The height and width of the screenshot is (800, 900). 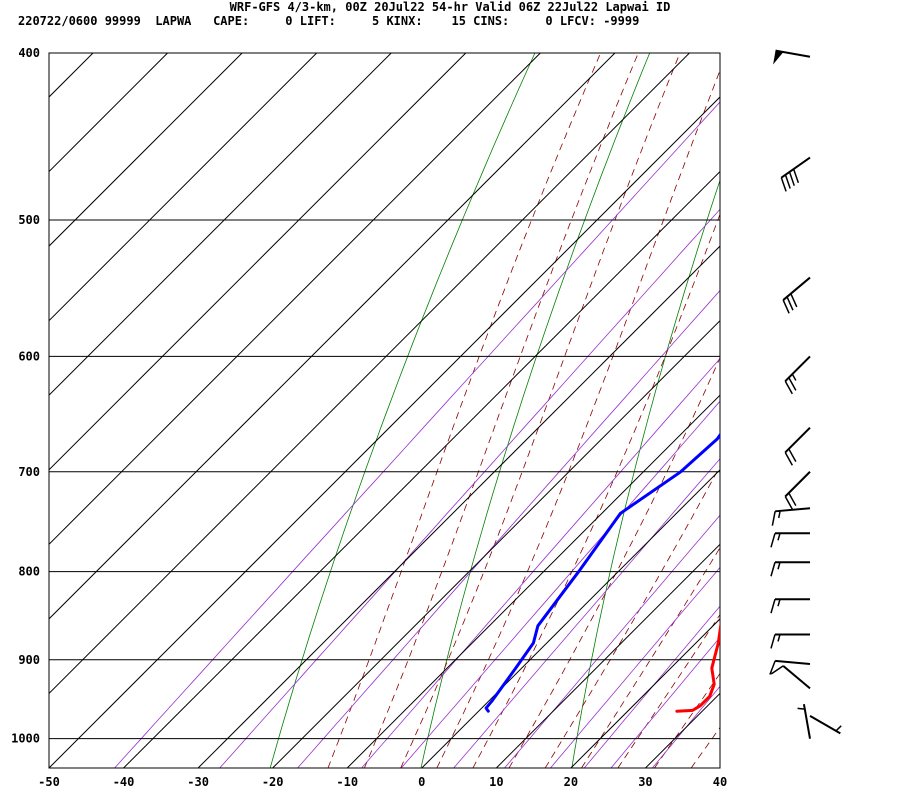 What do you see at coordinates (29, 220) in the screenshot?
I see `y-tick-label: 500` at bounding box center [29, 220].